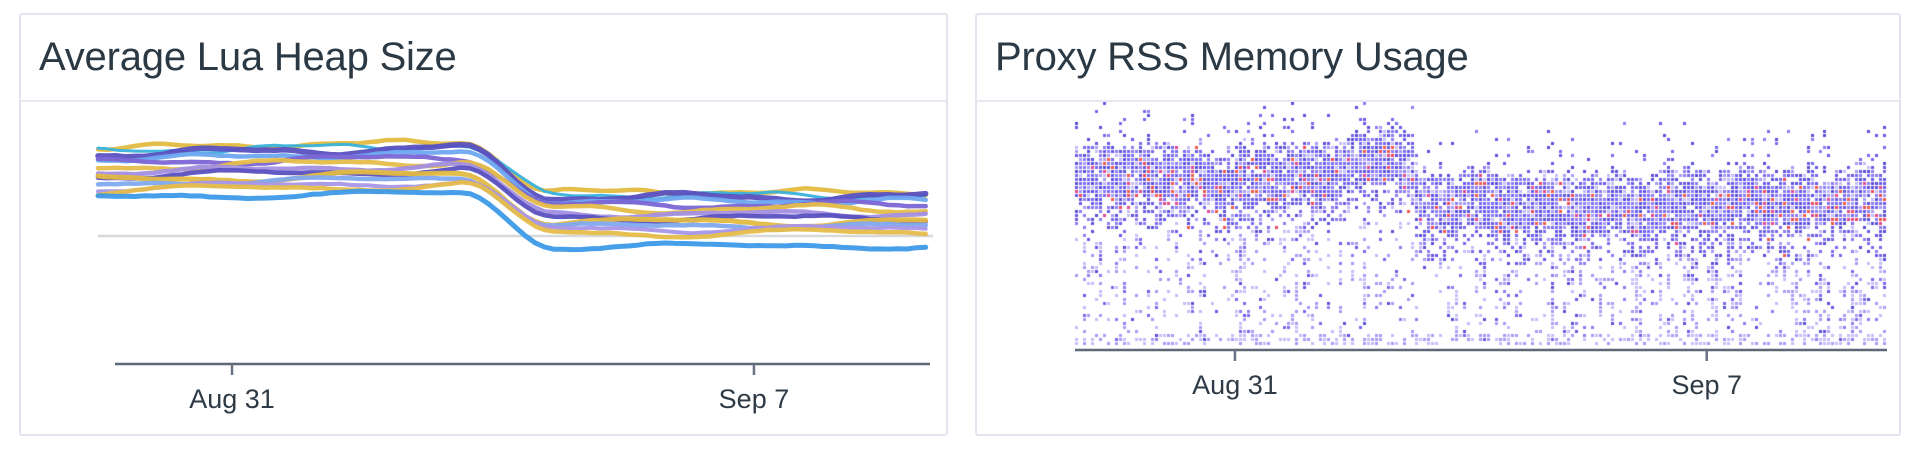 The height and width of the screenshot is (454, 1920). I want to click on proxy-rss-axis-layer: Aug 31 Sep 7, so click(1481, 374).